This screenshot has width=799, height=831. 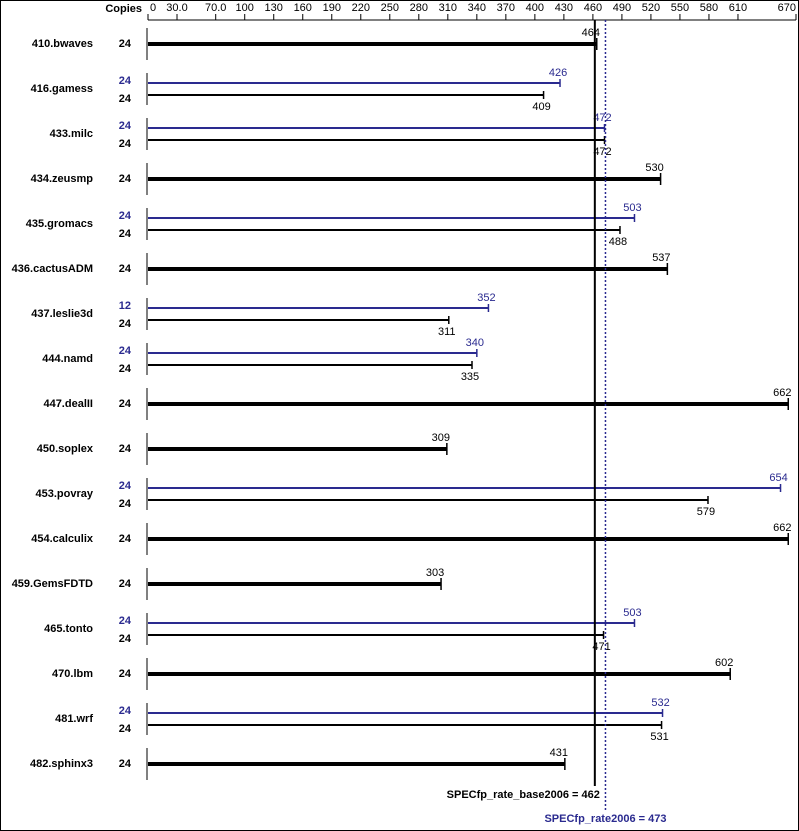 What do you see at coordinates (605, 819) in the screenshot?
I see `reference-label: SPECfp_rate2006 = 473` at bounding box center [605, 819].